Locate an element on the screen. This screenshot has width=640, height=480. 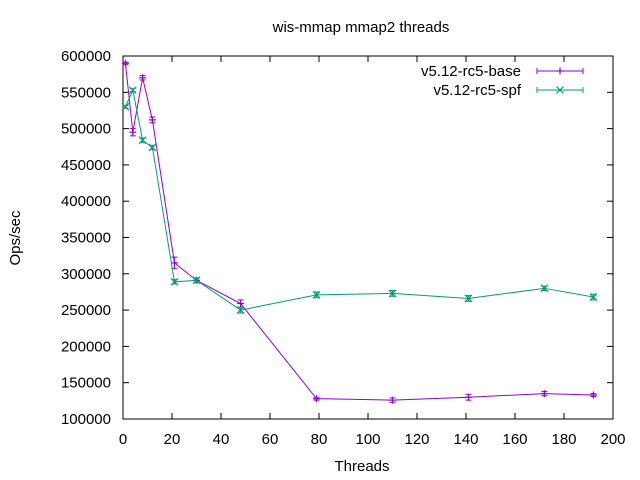
x-axis-label: Threads is located at coordinates (361, 466).